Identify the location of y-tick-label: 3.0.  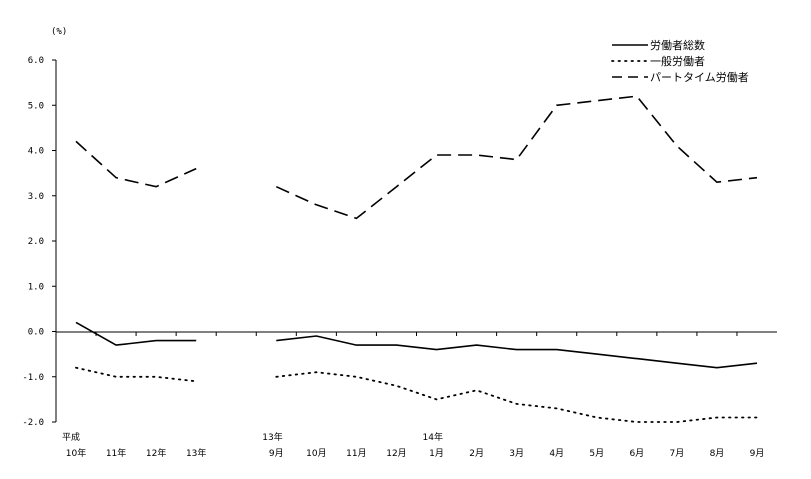
(36, 197).